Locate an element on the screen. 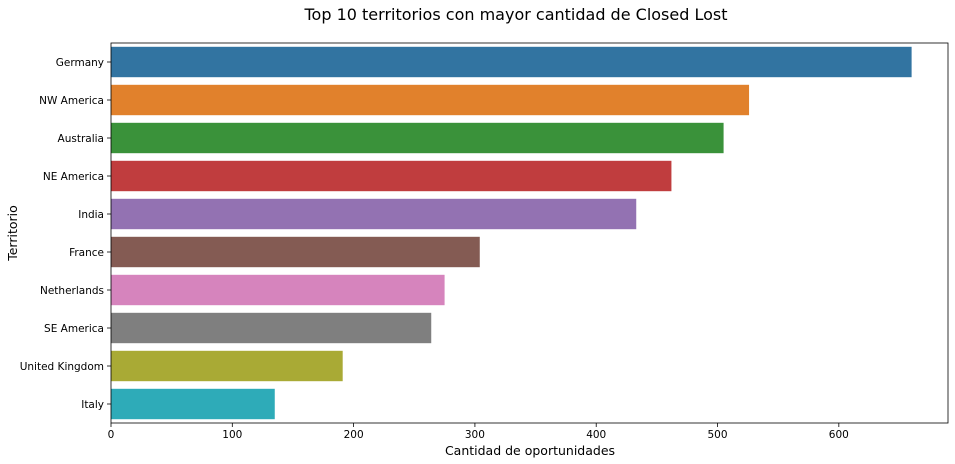 Image resolution: width=955 pixels, height=464 pixels. x-tick-label: 100 is located at coordinates (232, 435).